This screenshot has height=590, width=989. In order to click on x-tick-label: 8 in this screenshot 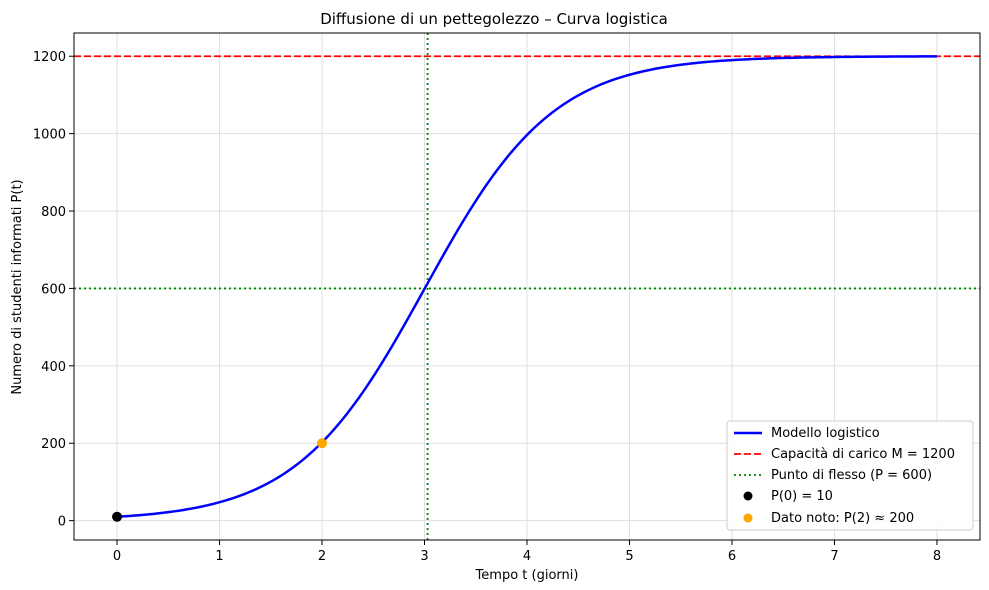, I will do `click(937, 556)`.